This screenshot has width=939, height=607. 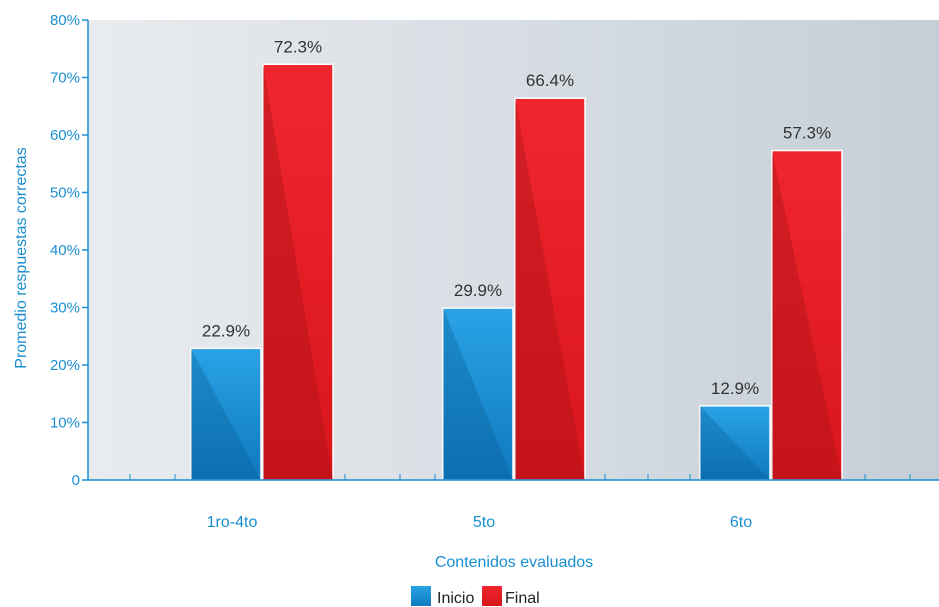 What do you see at coordinates (492, 596) in the screenshot?
I see `legend-swatch-final` at bounding box center [492, 596].